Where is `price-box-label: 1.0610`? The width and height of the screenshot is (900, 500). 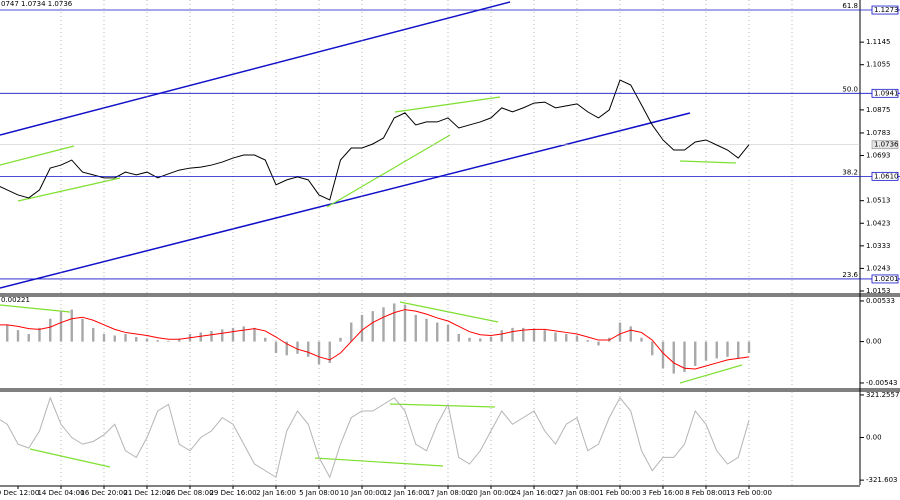
price-box-label: 1.0610 is located at coordinates (886, 176).